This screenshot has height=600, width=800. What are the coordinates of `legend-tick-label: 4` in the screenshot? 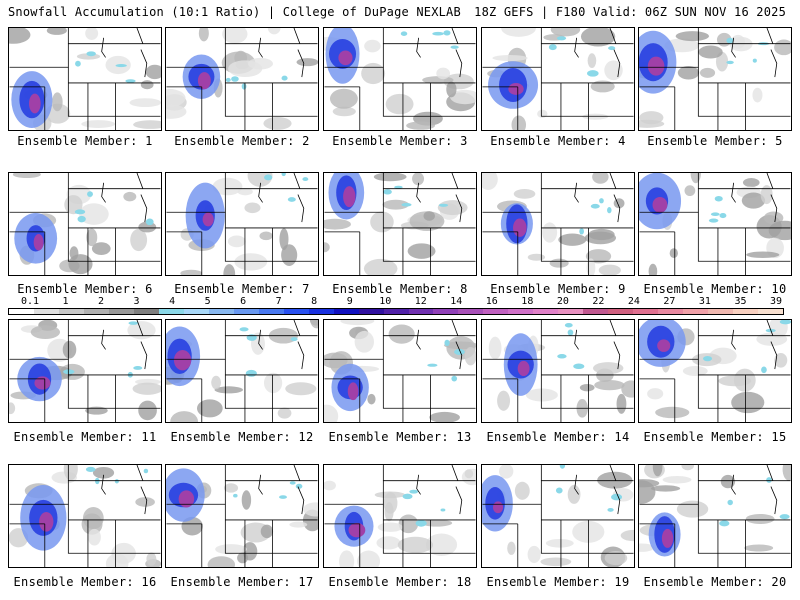 It's located at (172, 301).